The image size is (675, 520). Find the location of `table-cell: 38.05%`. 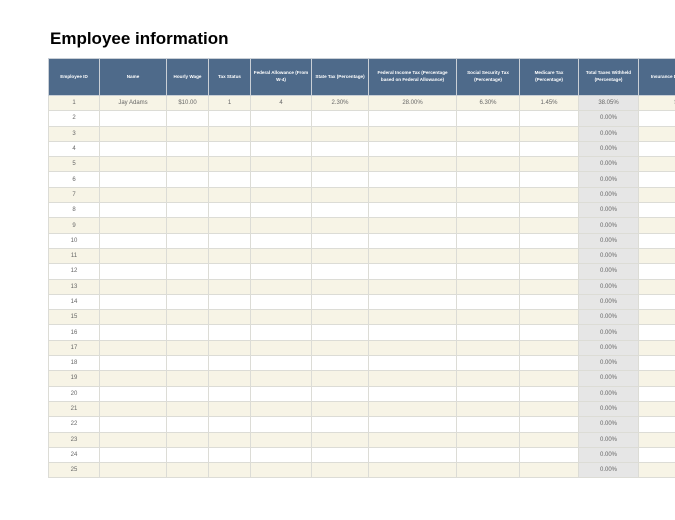

table-cell: 38.05% is located at coordinates (608, 103).